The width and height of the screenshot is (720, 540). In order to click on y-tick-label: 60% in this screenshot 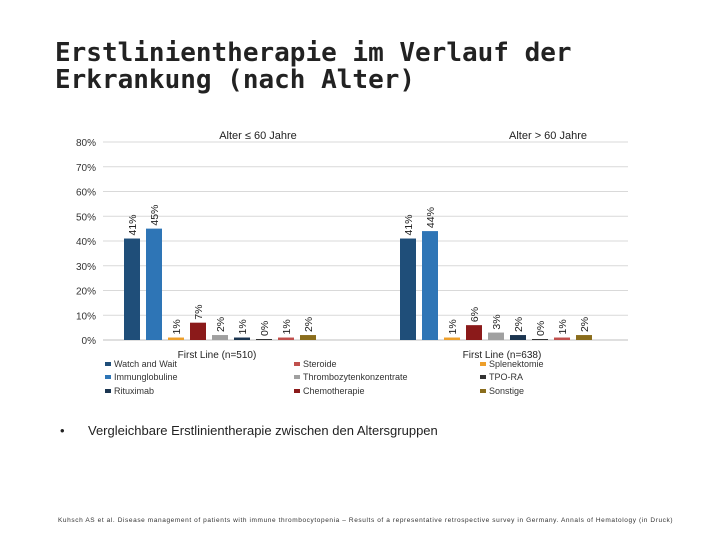, I will do `click(86, 193)`.